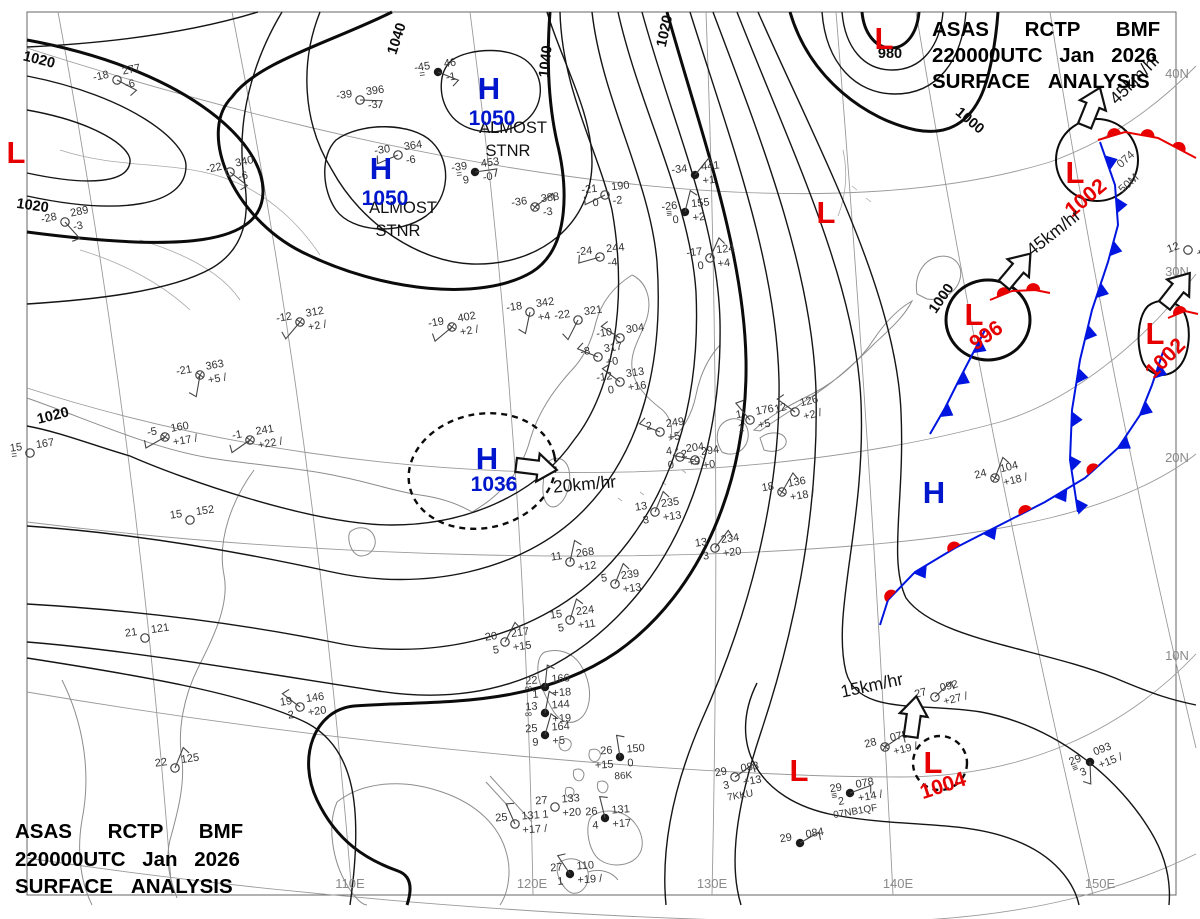 The image size is (1200, 919). Describe the element at coordinates (573, 556) in the screenshot. I see `station-plot: 11 268+12` at that location.